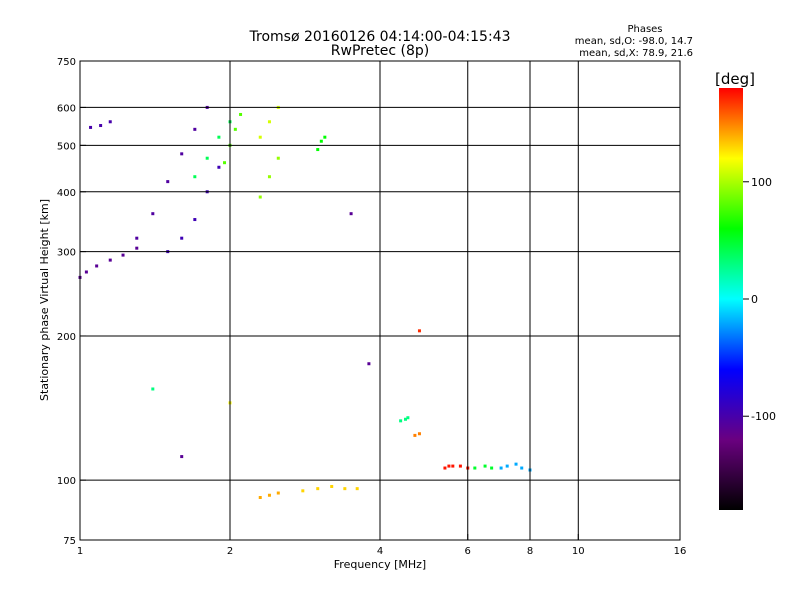 This screenshot has height=600, width=800. I want to click on x-tick-label: 16, so click(680, 551).